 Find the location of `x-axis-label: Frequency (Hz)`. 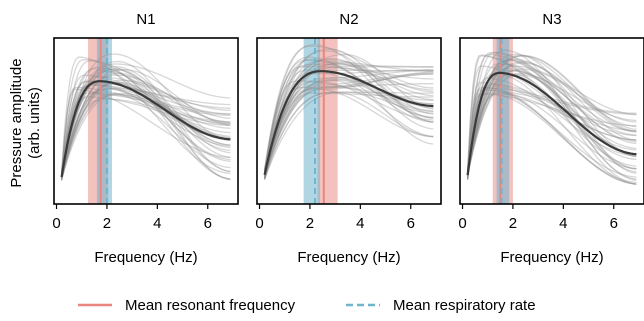

x-axis-label: Frequency (Hz) is located at coordinates (551, 257).